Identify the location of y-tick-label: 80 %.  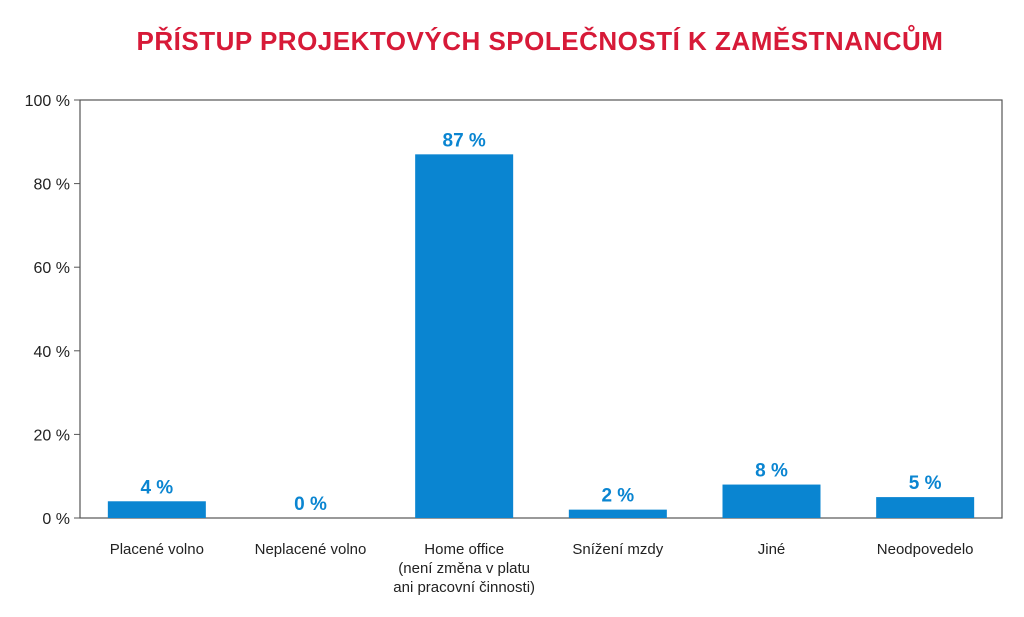
(52, 185).